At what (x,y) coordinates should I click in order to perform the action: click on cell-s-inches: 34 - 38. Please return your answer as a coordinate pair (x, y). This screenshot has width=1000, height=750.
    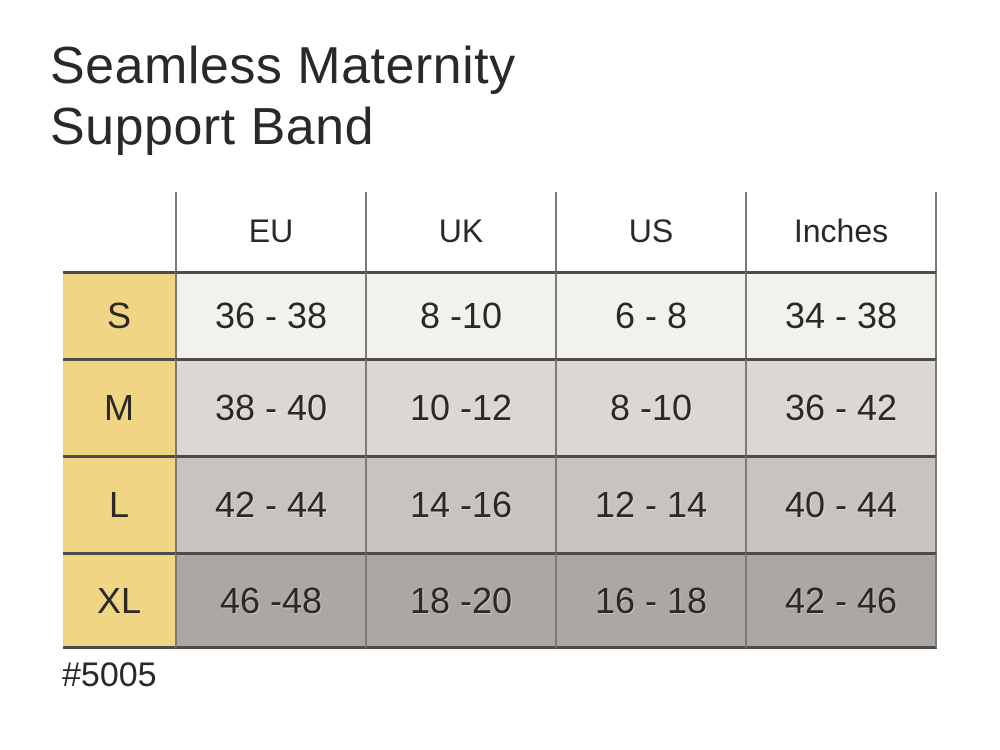
    Looking at the image, I should click on (841, 314).